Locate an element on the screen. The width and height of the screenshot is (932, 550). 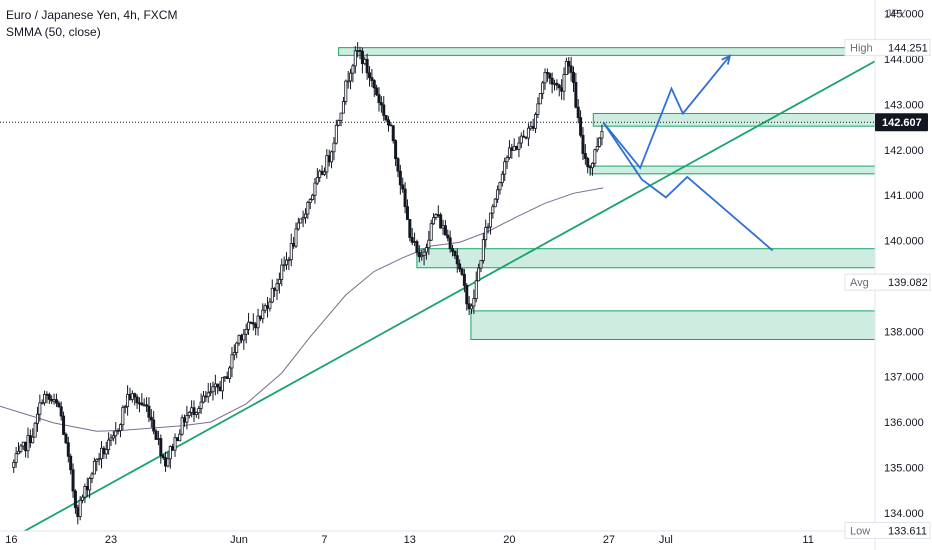
y-tick-label: 145.000 is located at coordinates (904, 15).